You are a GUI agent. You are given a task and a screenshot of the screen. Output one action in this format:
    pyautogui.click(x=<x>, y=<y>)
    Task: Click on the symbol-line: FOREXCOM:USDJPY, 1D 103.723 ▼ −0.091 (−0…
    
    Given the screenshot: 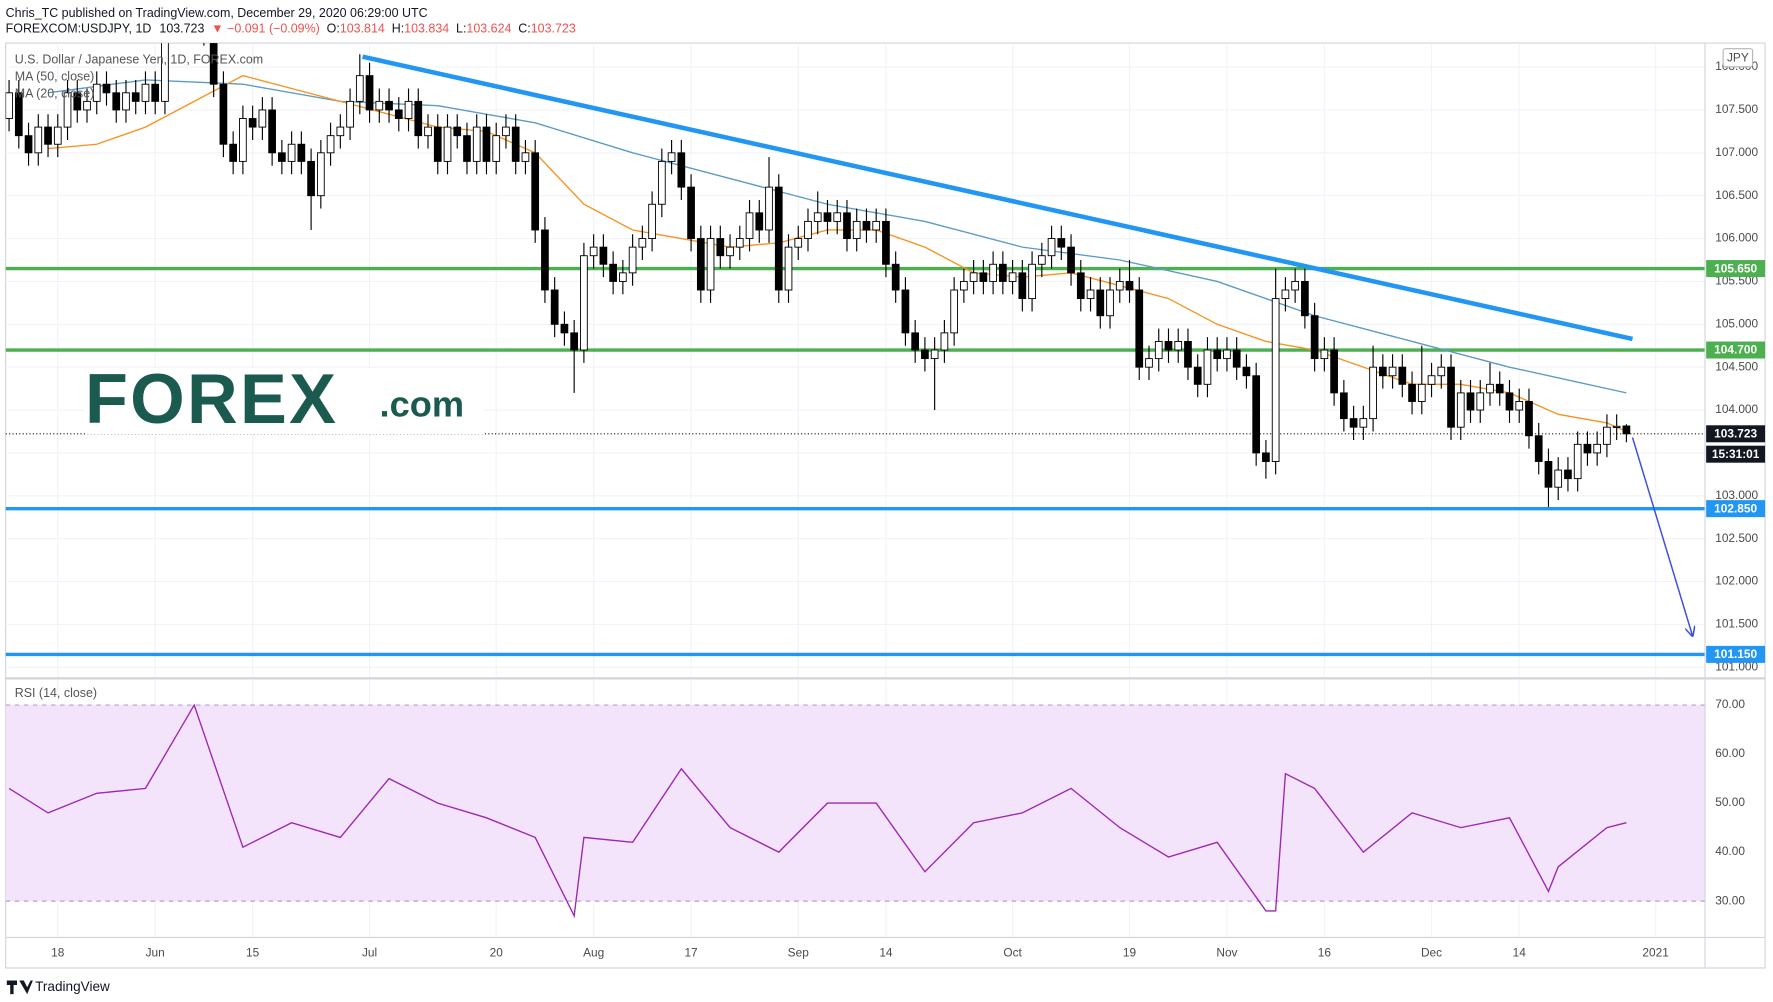 What is the action you would take?
    pyautogui.click(x=291, y=29)
    